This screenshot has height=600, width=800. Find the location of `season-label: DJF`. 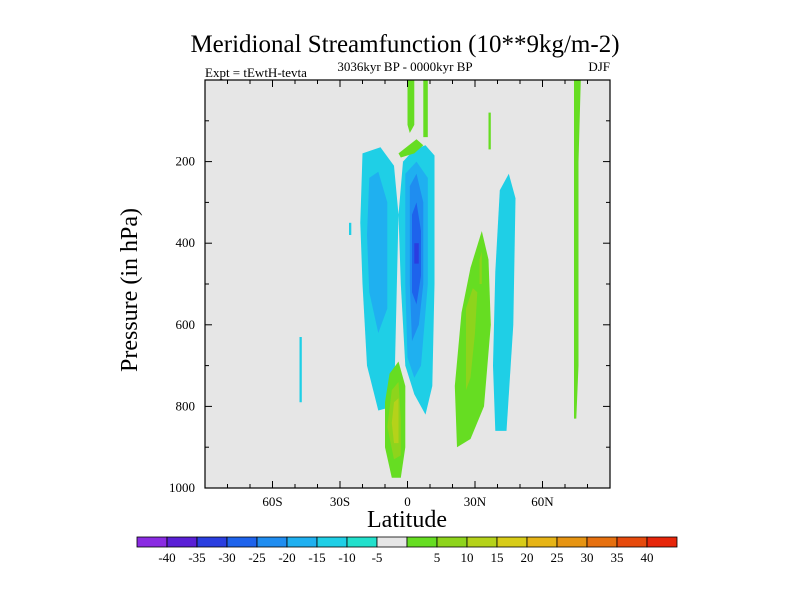

season-label: DJF is located at coordinates (599, 66).